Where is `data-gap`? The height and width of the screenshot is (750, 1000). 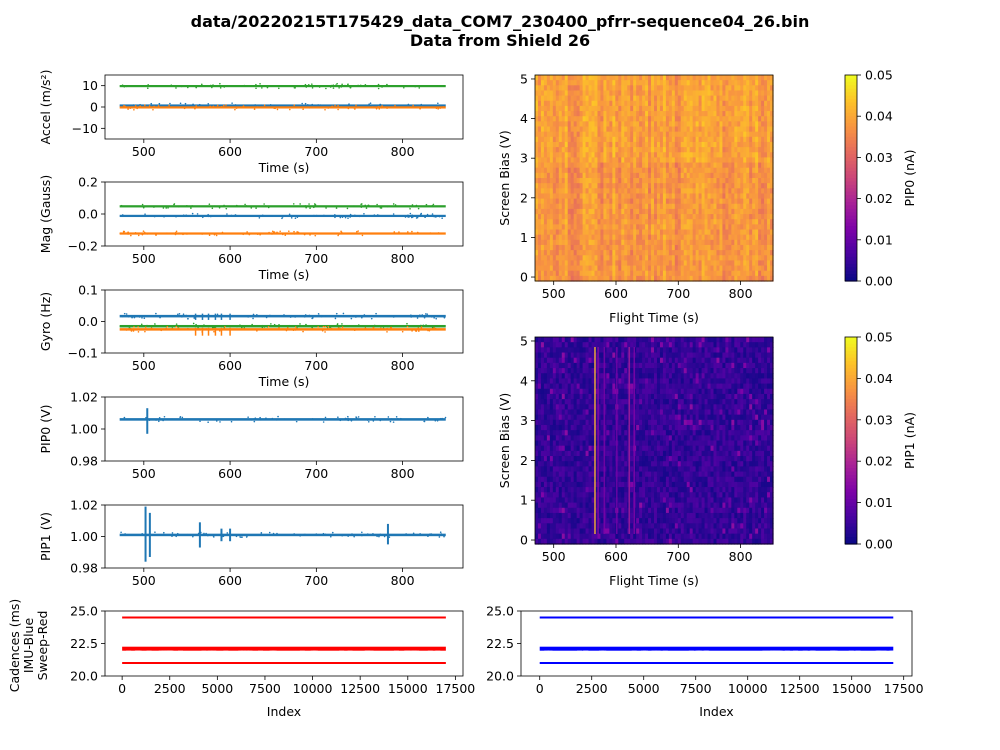 data-gap is located at coordinates (210, 651).